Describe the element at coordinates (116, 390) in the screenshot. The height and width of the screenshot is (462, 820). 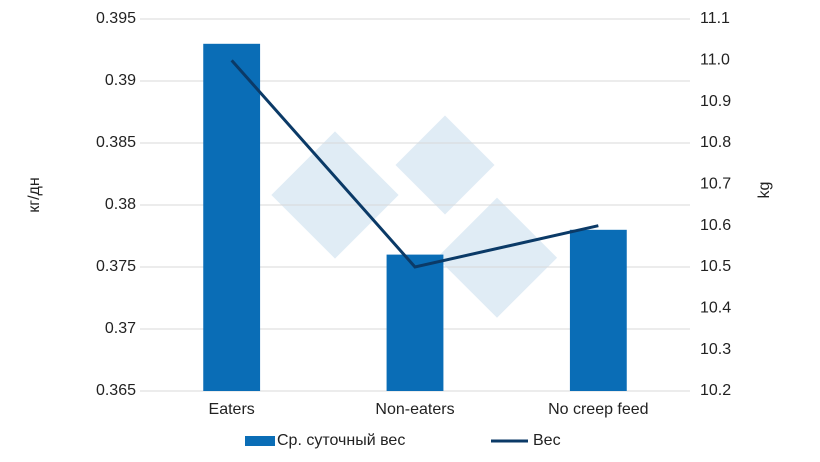
I see `y-tick-label: 0.365` at that location.